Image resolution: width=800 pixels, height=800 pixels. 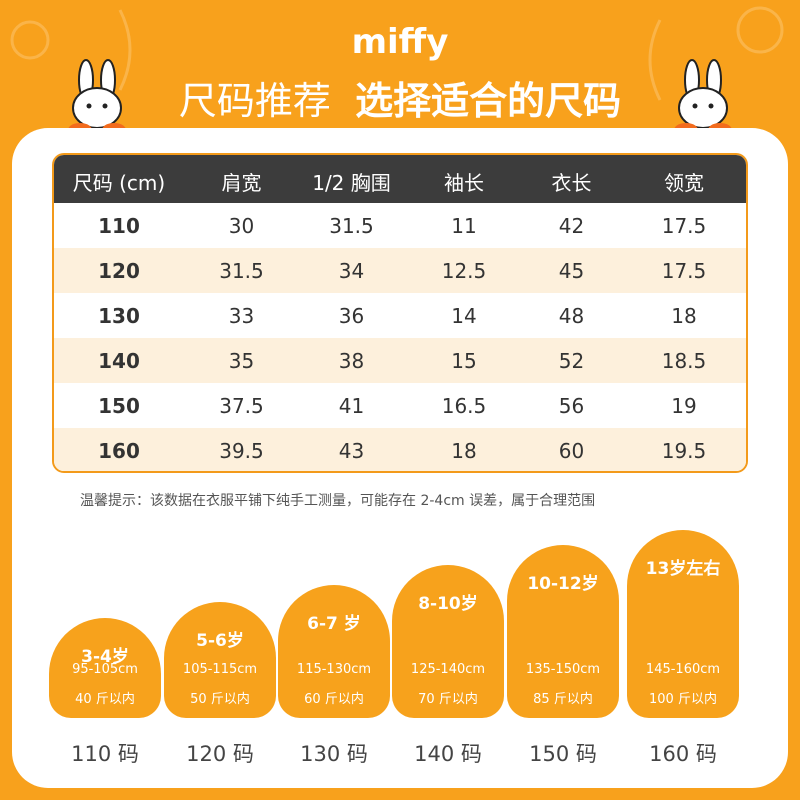 What do you see at coordinates (571, 451) in the screenshot?
I see `table-cell: 60` at bounding box center [571, 451].